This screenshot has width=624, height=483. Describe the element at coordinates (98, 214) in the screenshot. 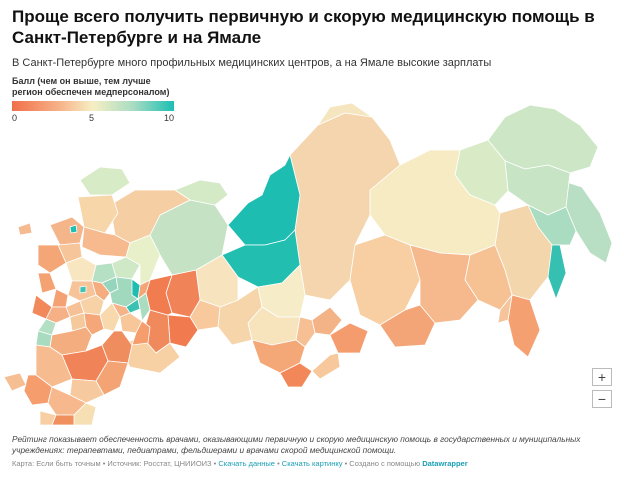

I see `region-karelia` at that location.